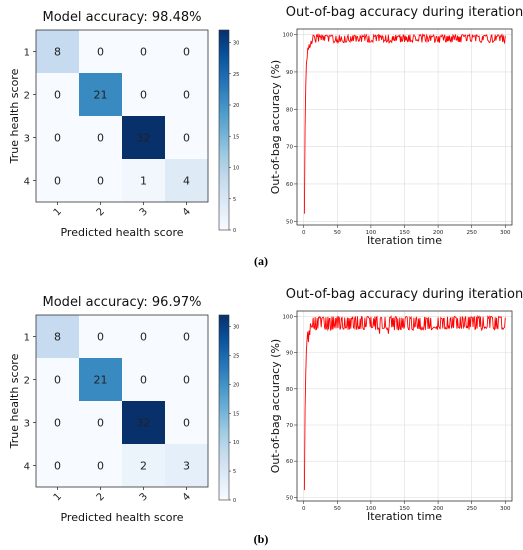  I want to click on confusion-title: Model accuracy: 96.97%, so click(122, 302).